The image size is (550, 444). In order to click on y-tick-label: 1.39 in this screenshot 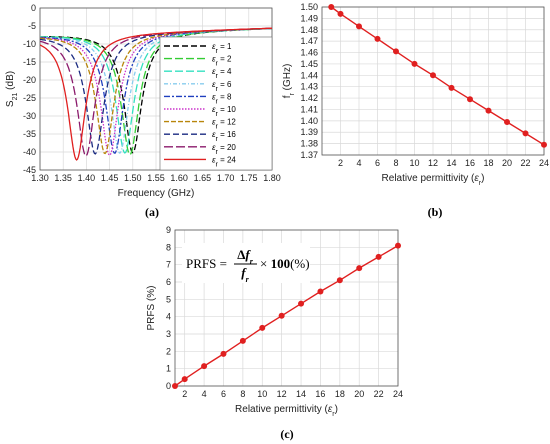, I will do `click(309, 132)`.